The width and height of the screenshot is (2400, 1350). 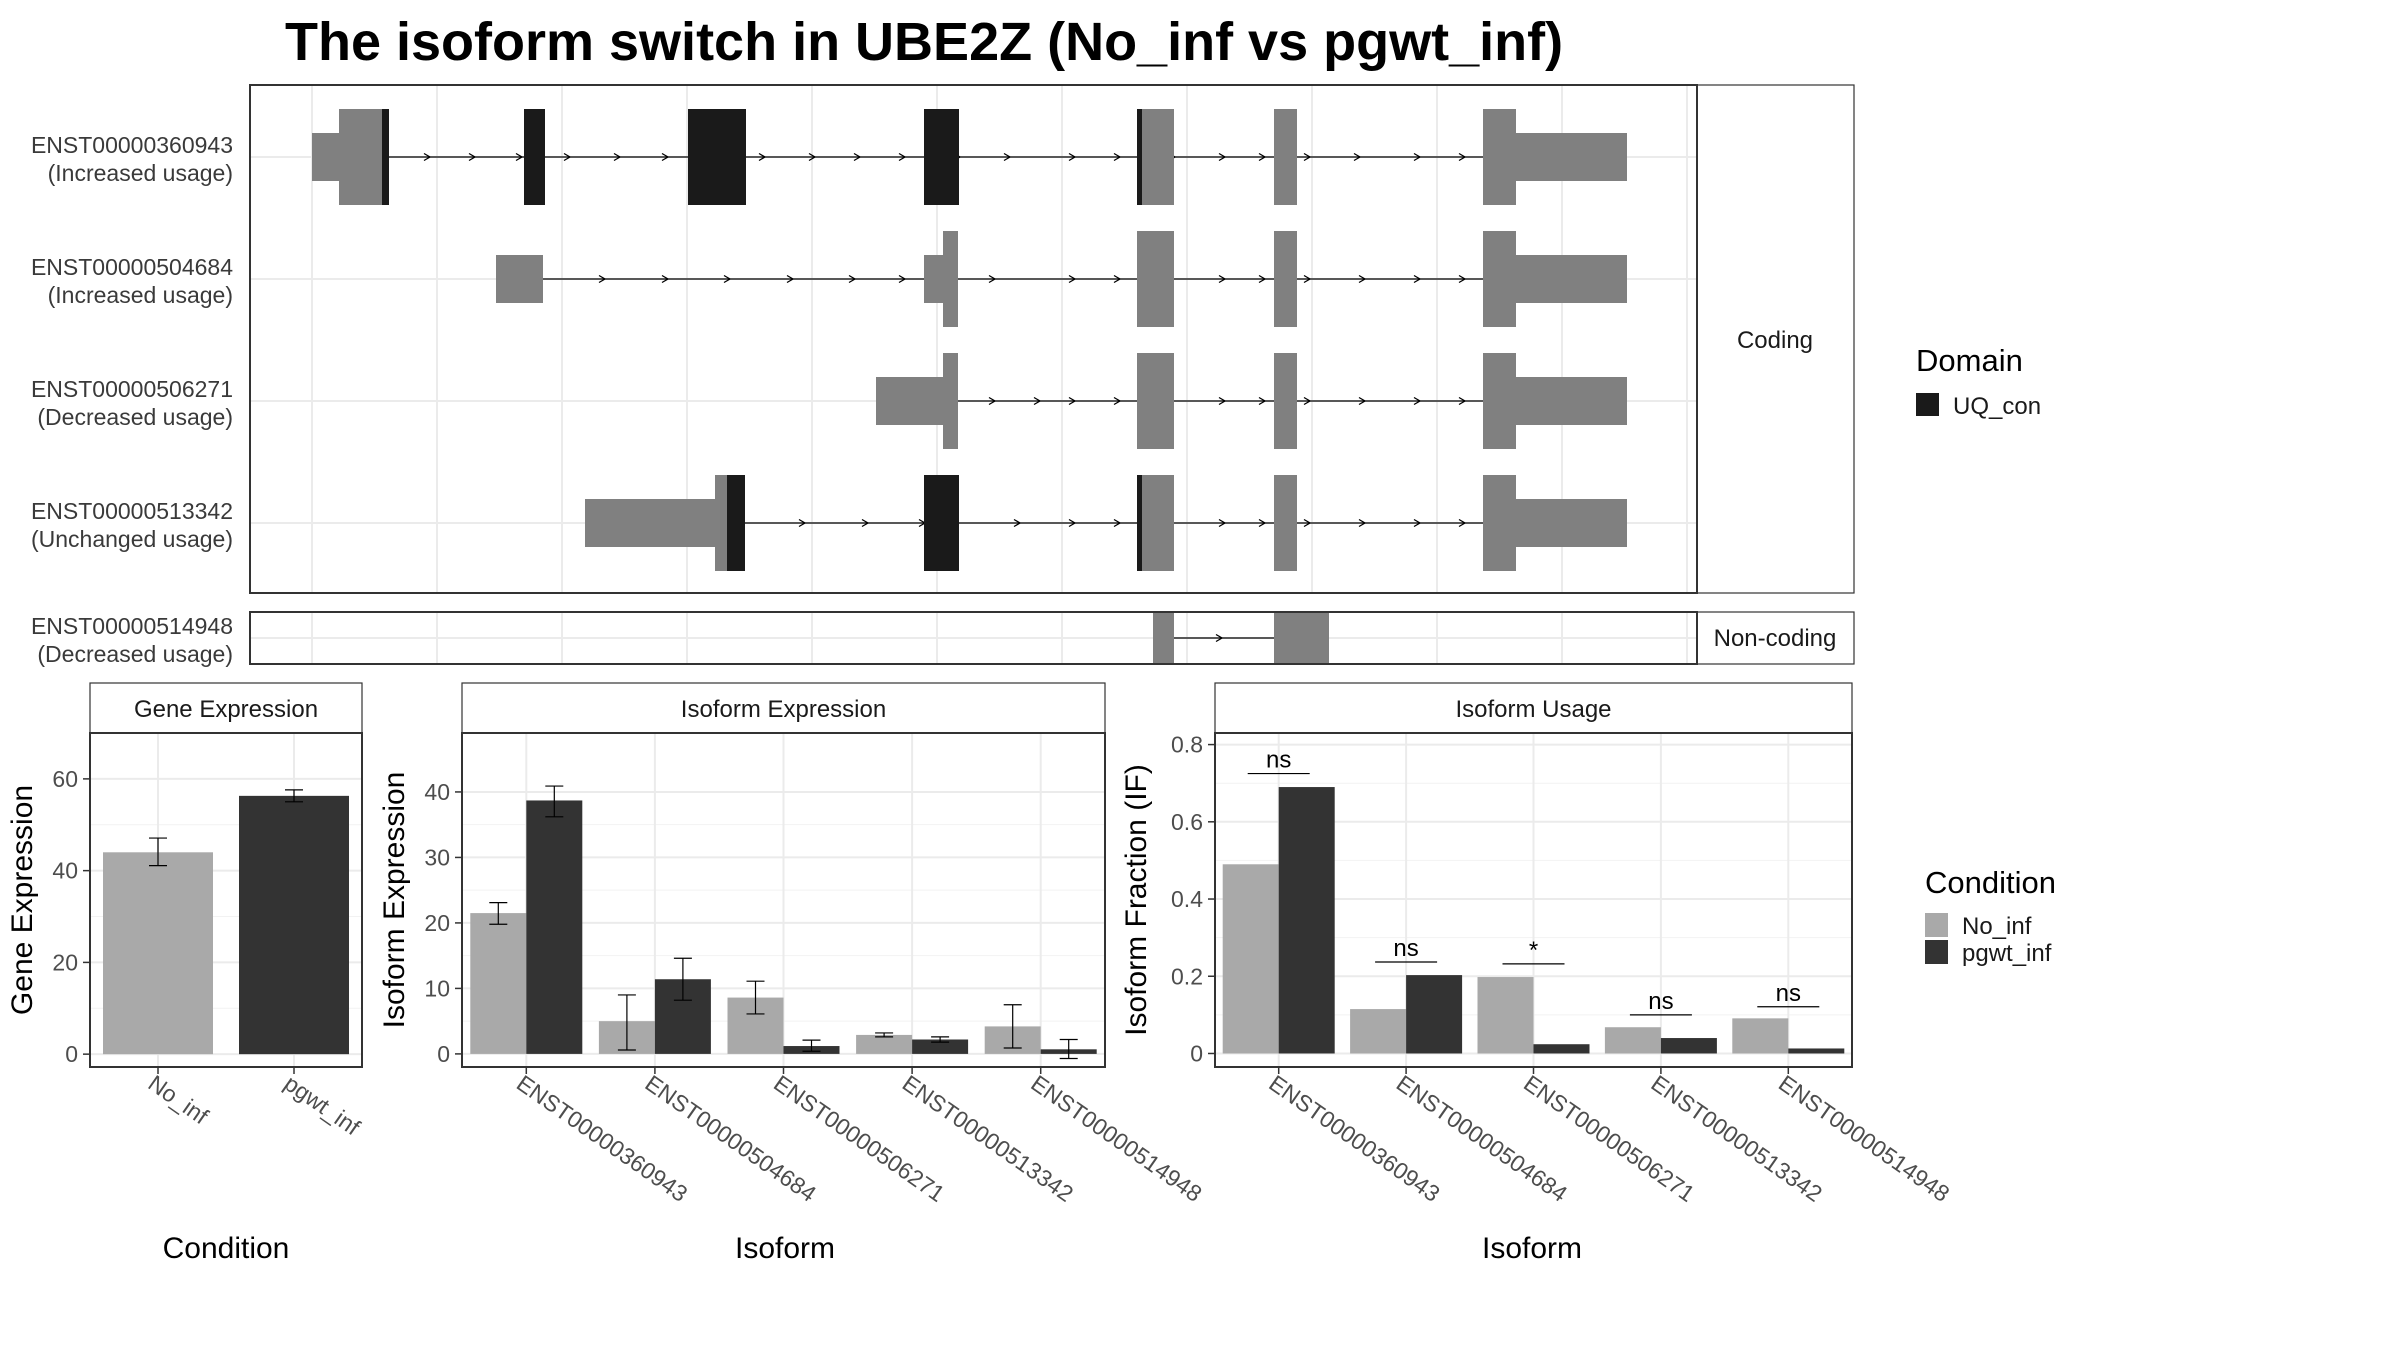 What do you see at coordinates (1532, 1248) in the screenshot?
I see `x-axis-title: Isoform` at bounding box center [1532, 1248].